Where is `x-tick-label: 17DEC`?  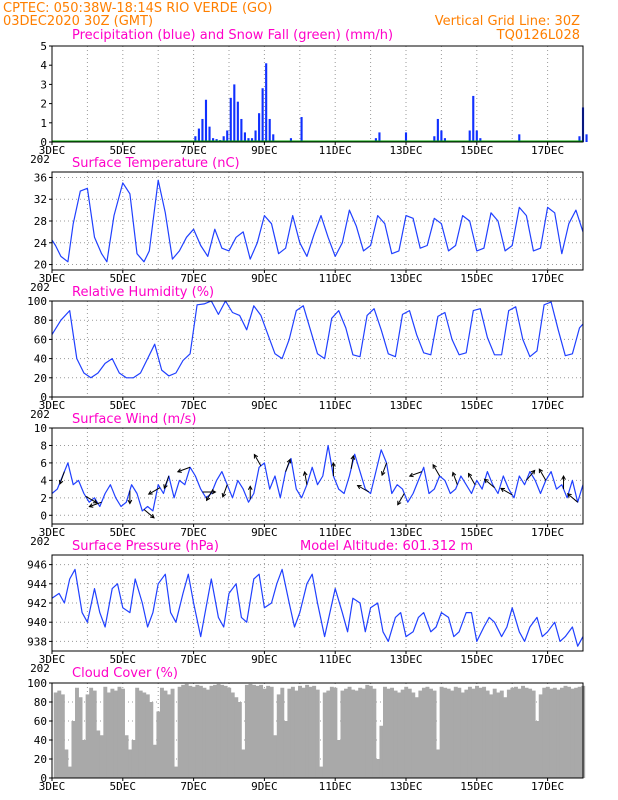 x-tick-label: 17DEC is located at coordinates (547, 278).